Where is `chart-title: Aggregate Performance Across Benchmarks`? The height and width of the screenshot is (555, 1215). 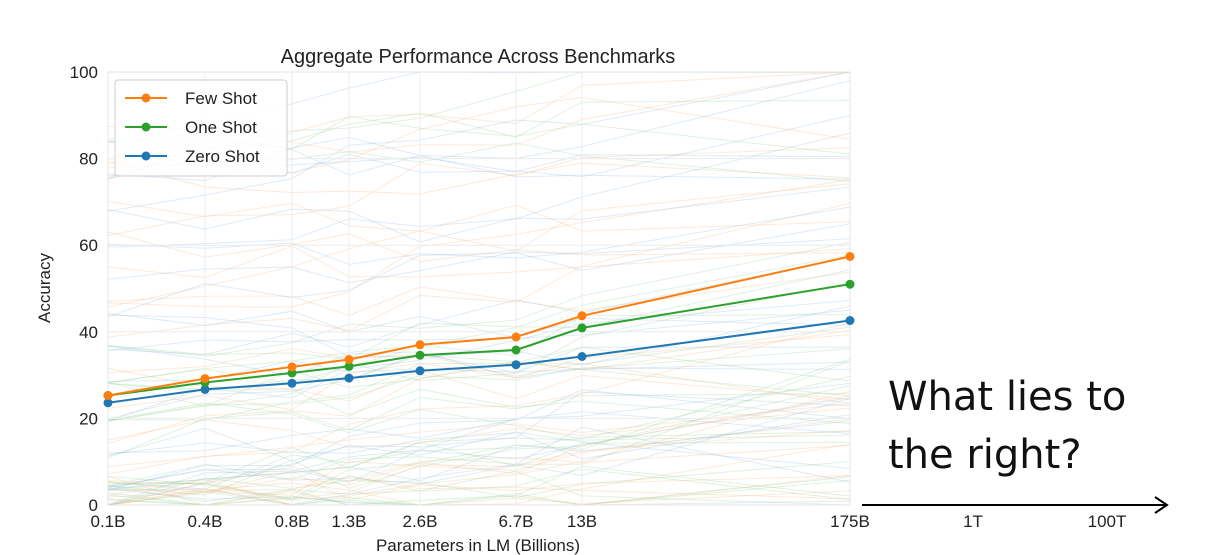 chart-title: Aggregate Performance Across Benchmarks is located at coordinates (478, 57).